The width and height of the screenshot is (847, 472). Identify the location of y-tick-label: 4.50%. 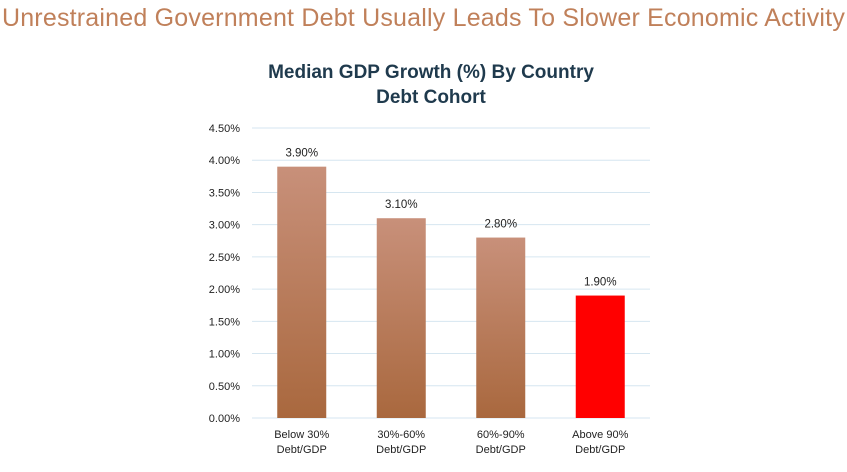
(224, 129).